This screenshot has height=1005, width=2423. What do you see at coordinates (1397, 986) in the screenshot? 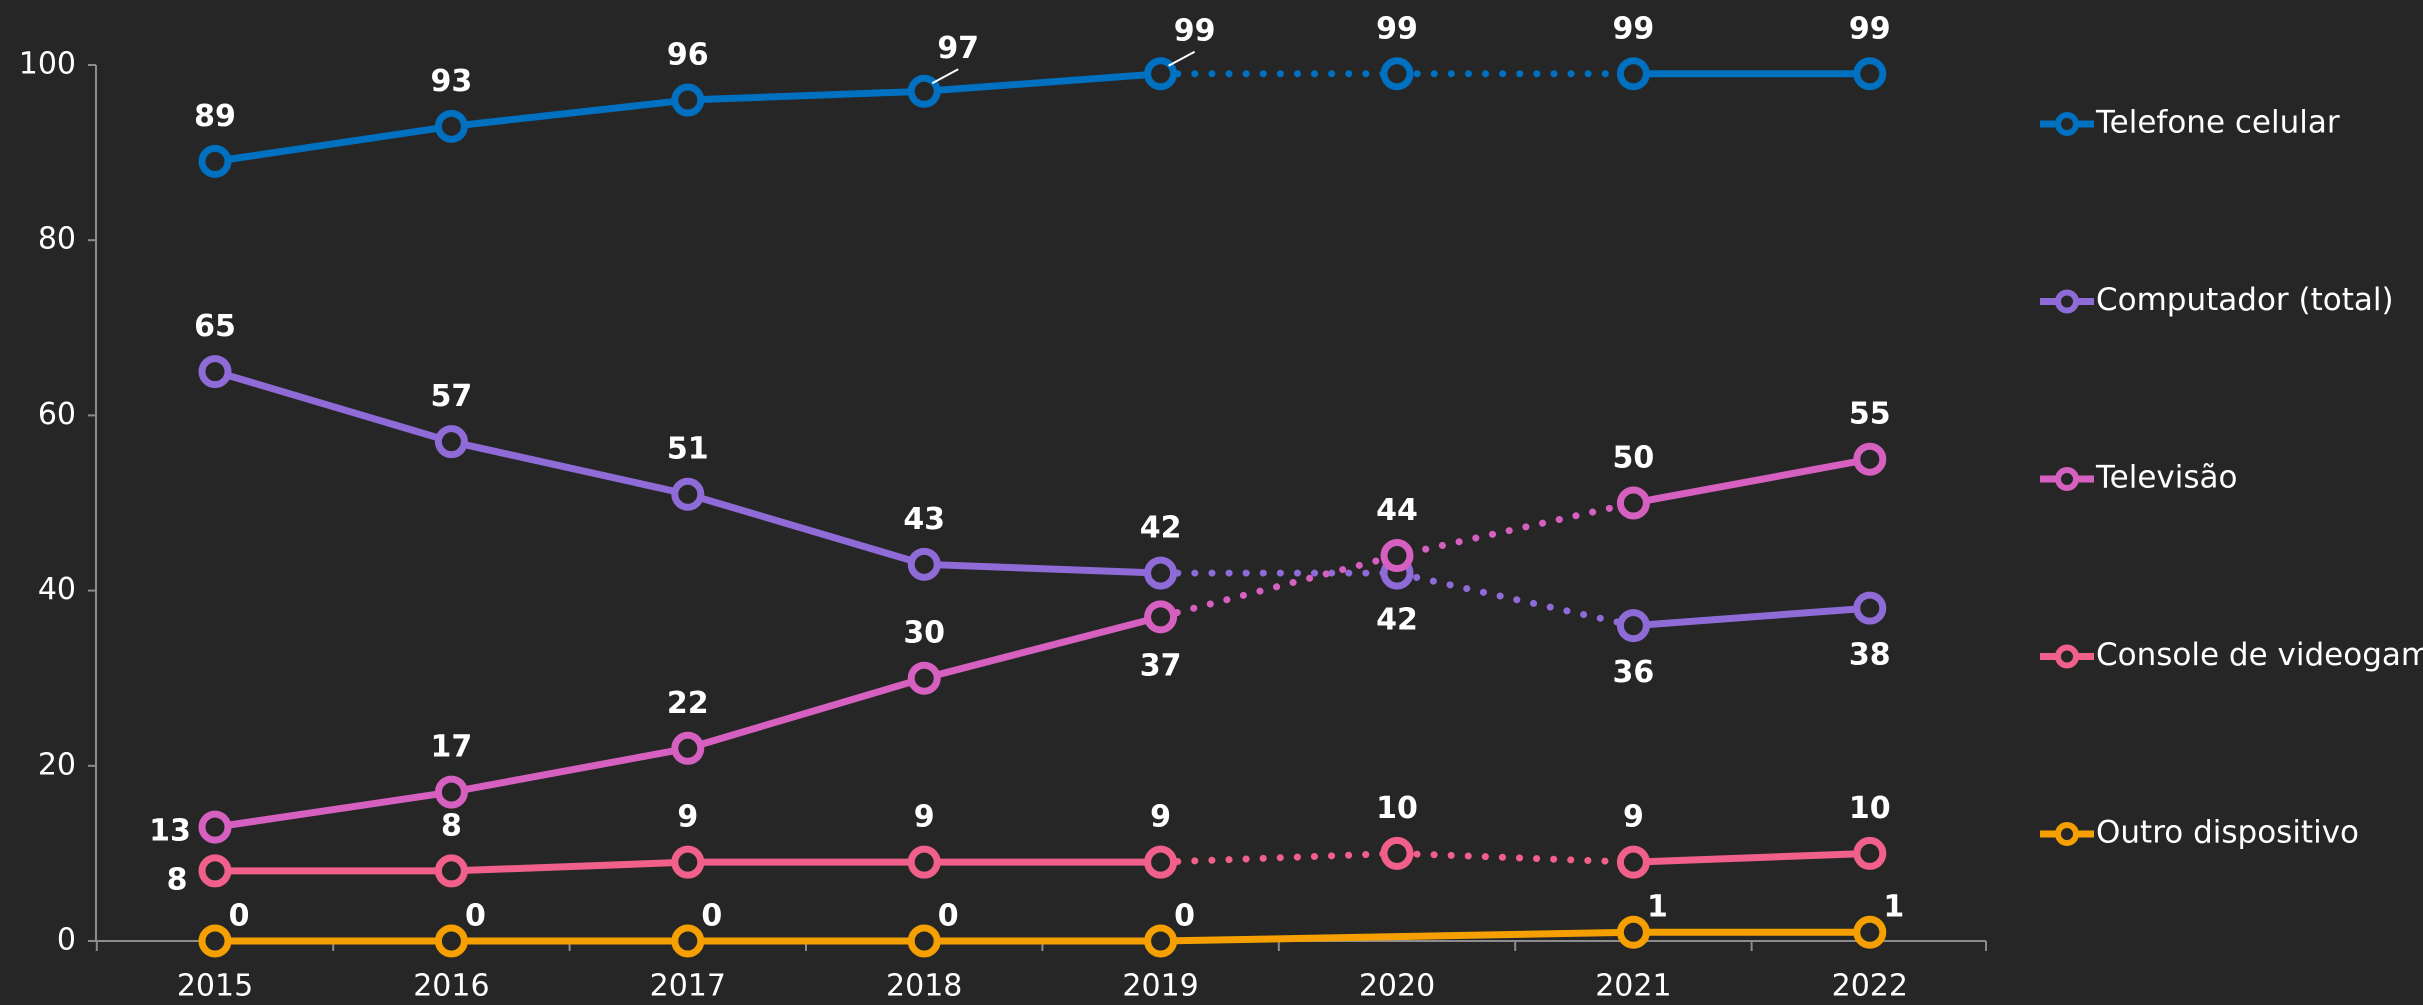
I see `x-tick-label: 2020` at bounding box center [1397, 986].